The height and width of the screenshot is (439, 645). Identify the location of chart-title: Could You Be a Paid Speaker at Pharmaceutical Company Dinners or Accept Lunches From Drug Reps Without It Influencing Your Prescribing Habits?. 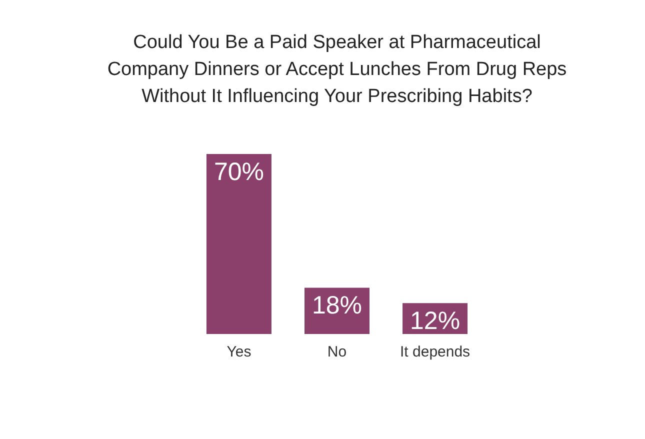
(337, 69).